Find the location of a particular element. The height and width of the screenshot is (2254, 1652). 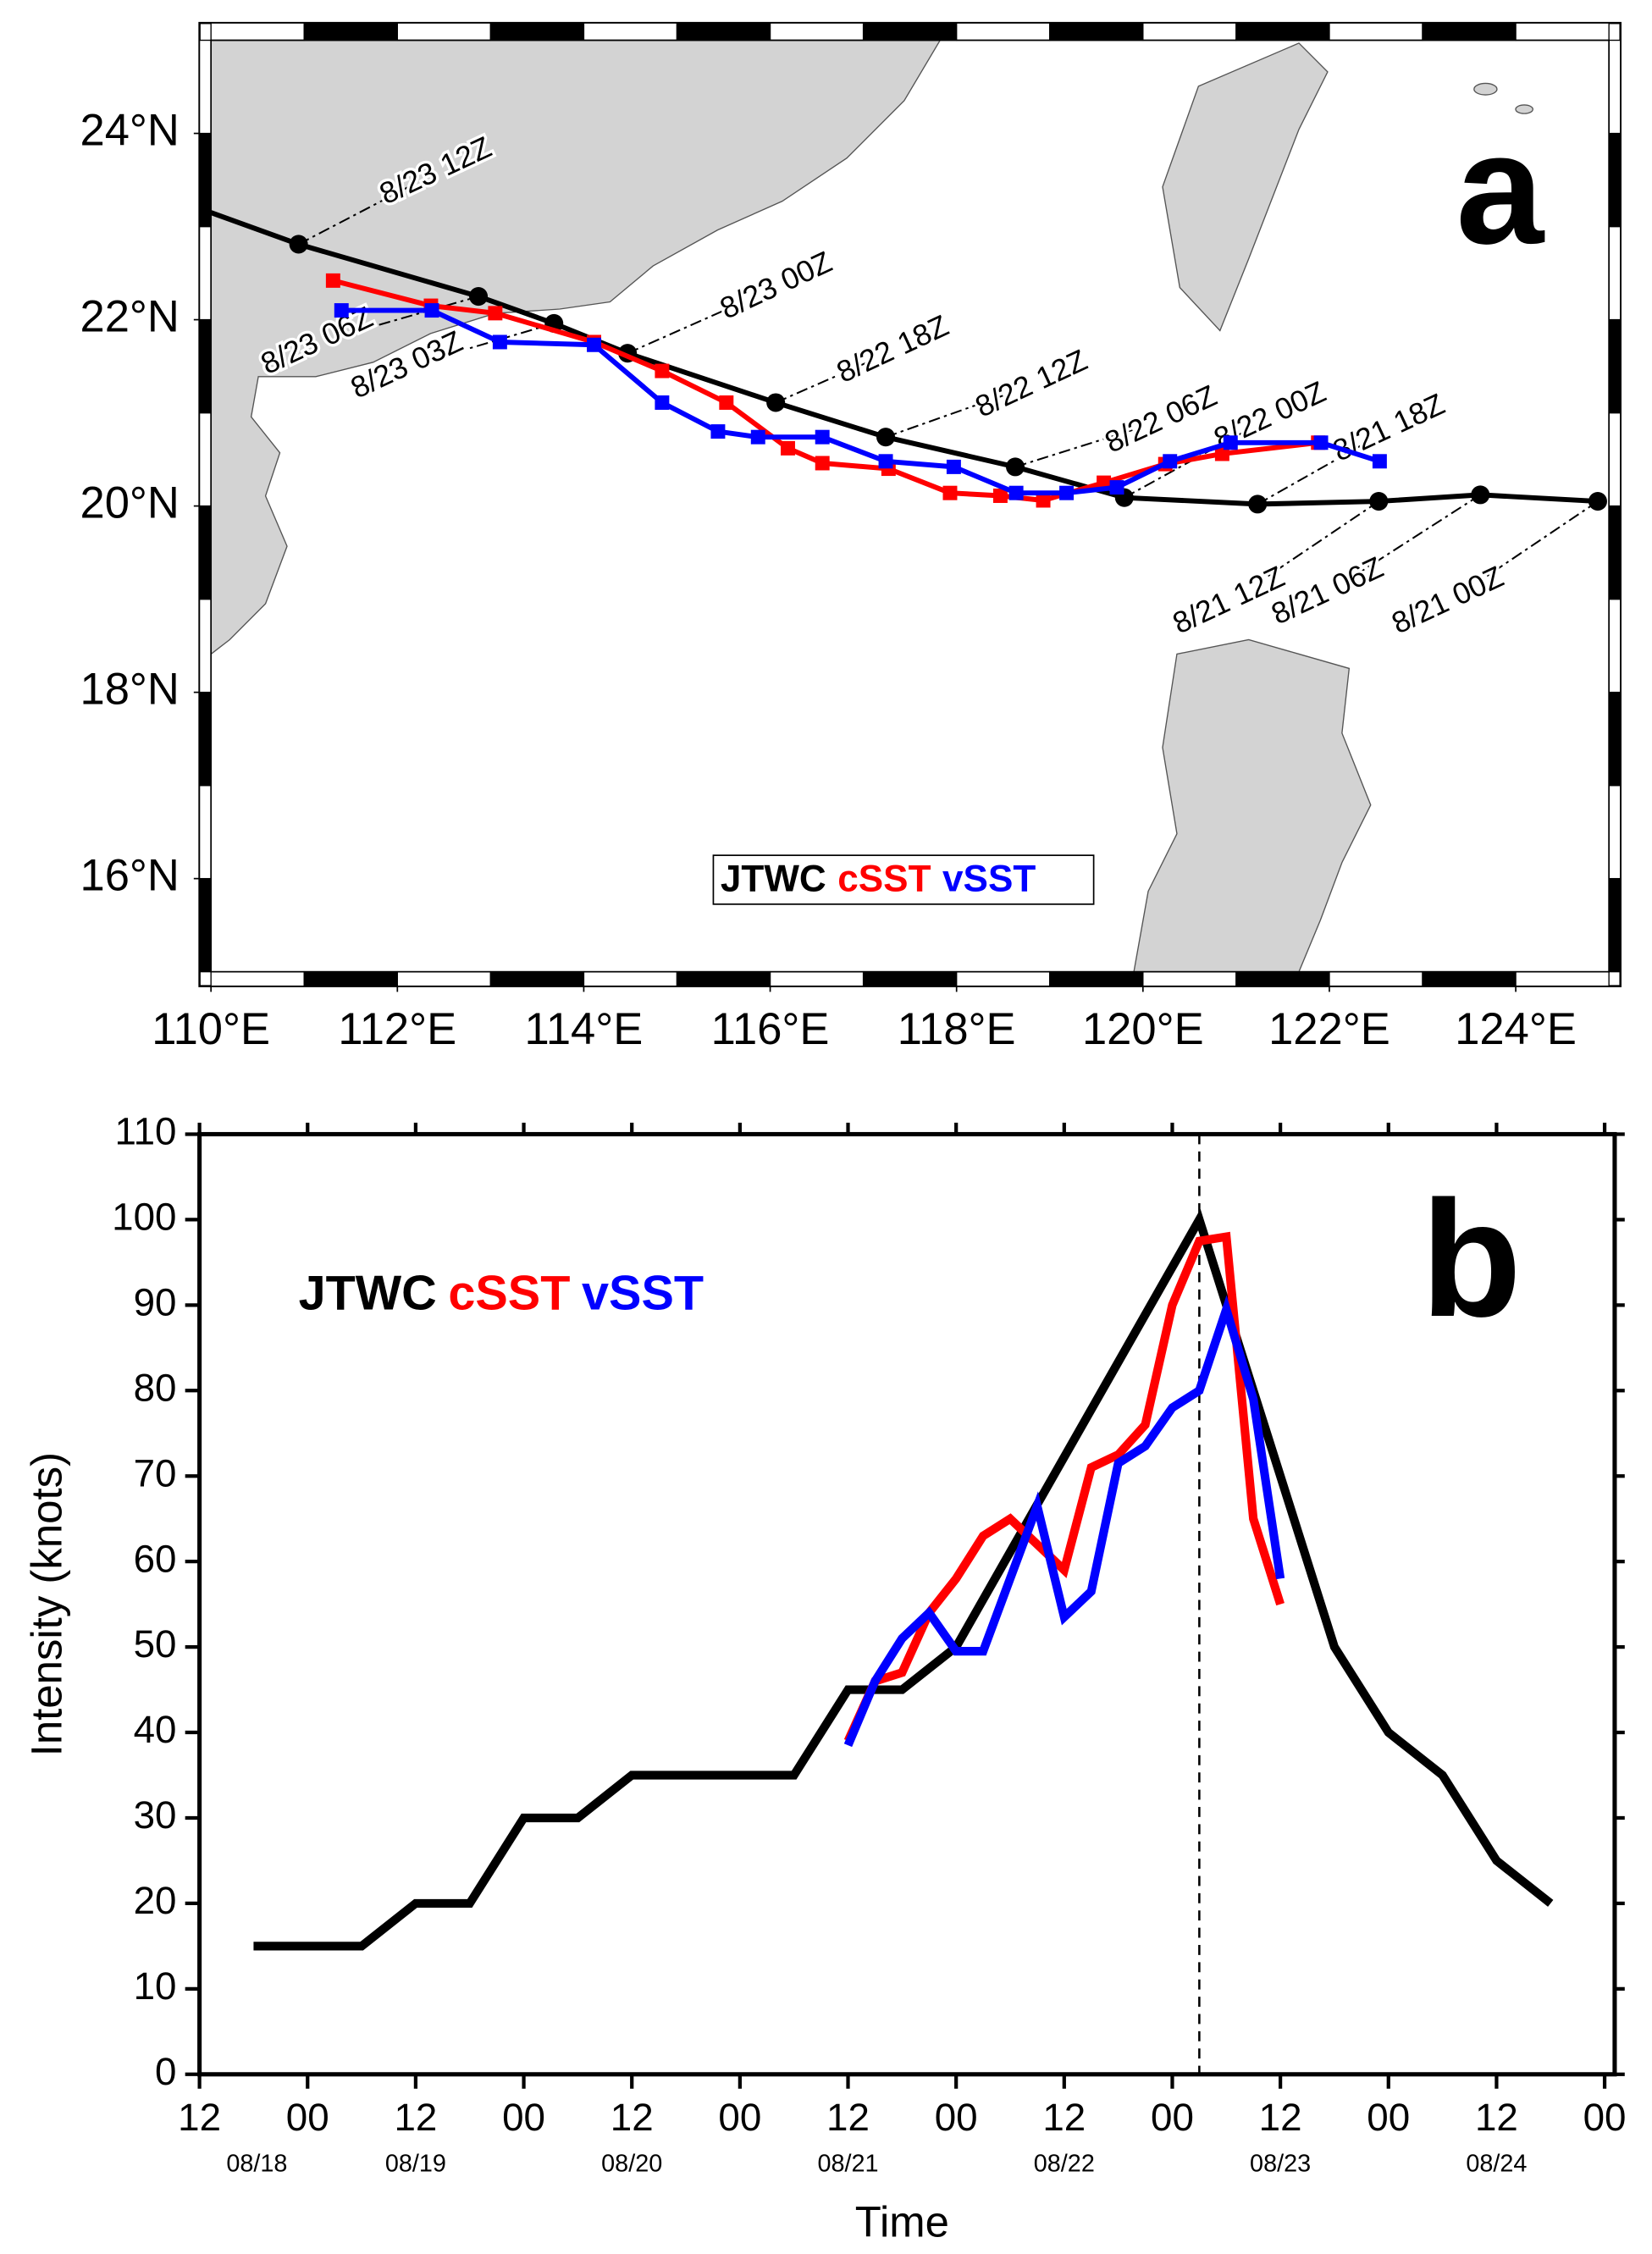

y-tick-label: 22°N is located at coordinates (129, 316).